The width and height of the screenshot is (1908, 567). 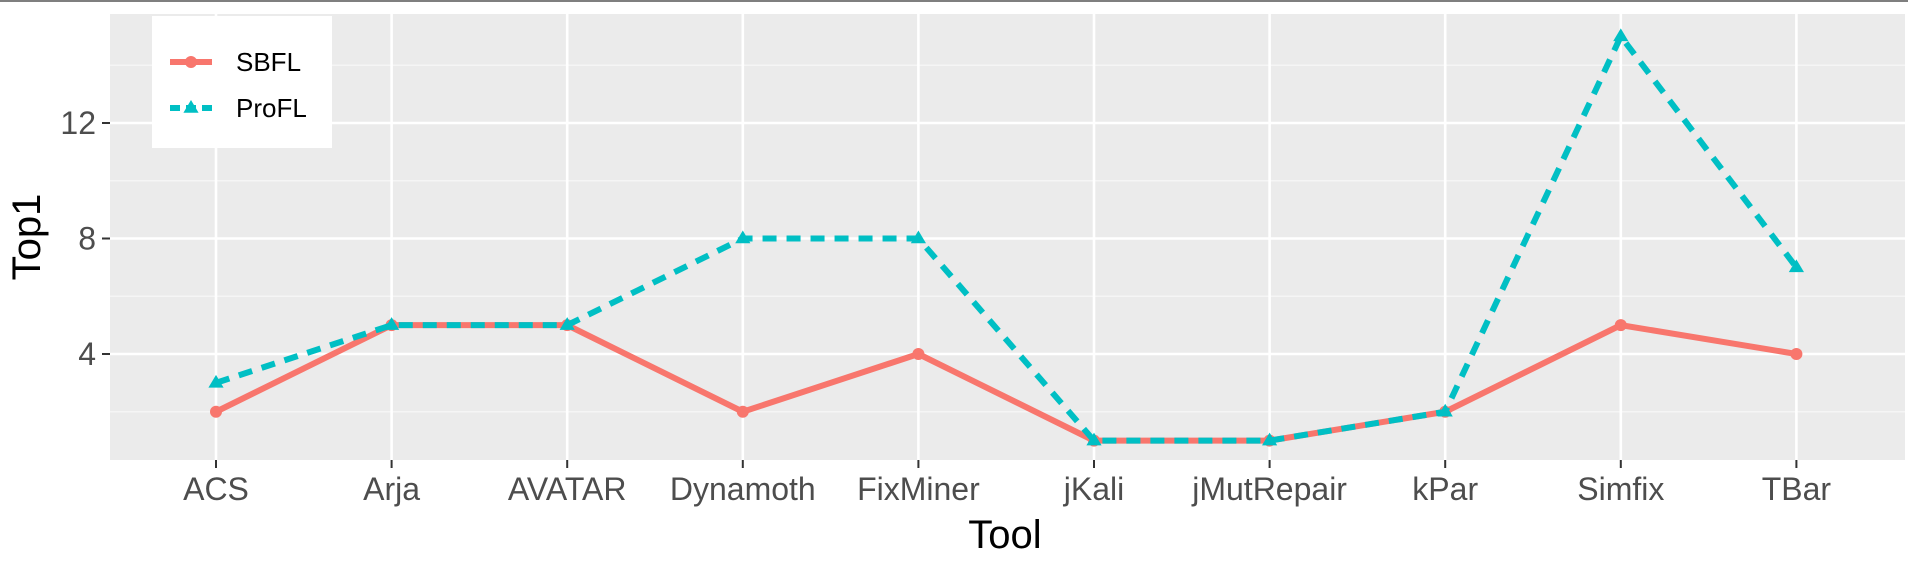 I want to click on y-axis: 4 8 12, so click(x=85, y=238).